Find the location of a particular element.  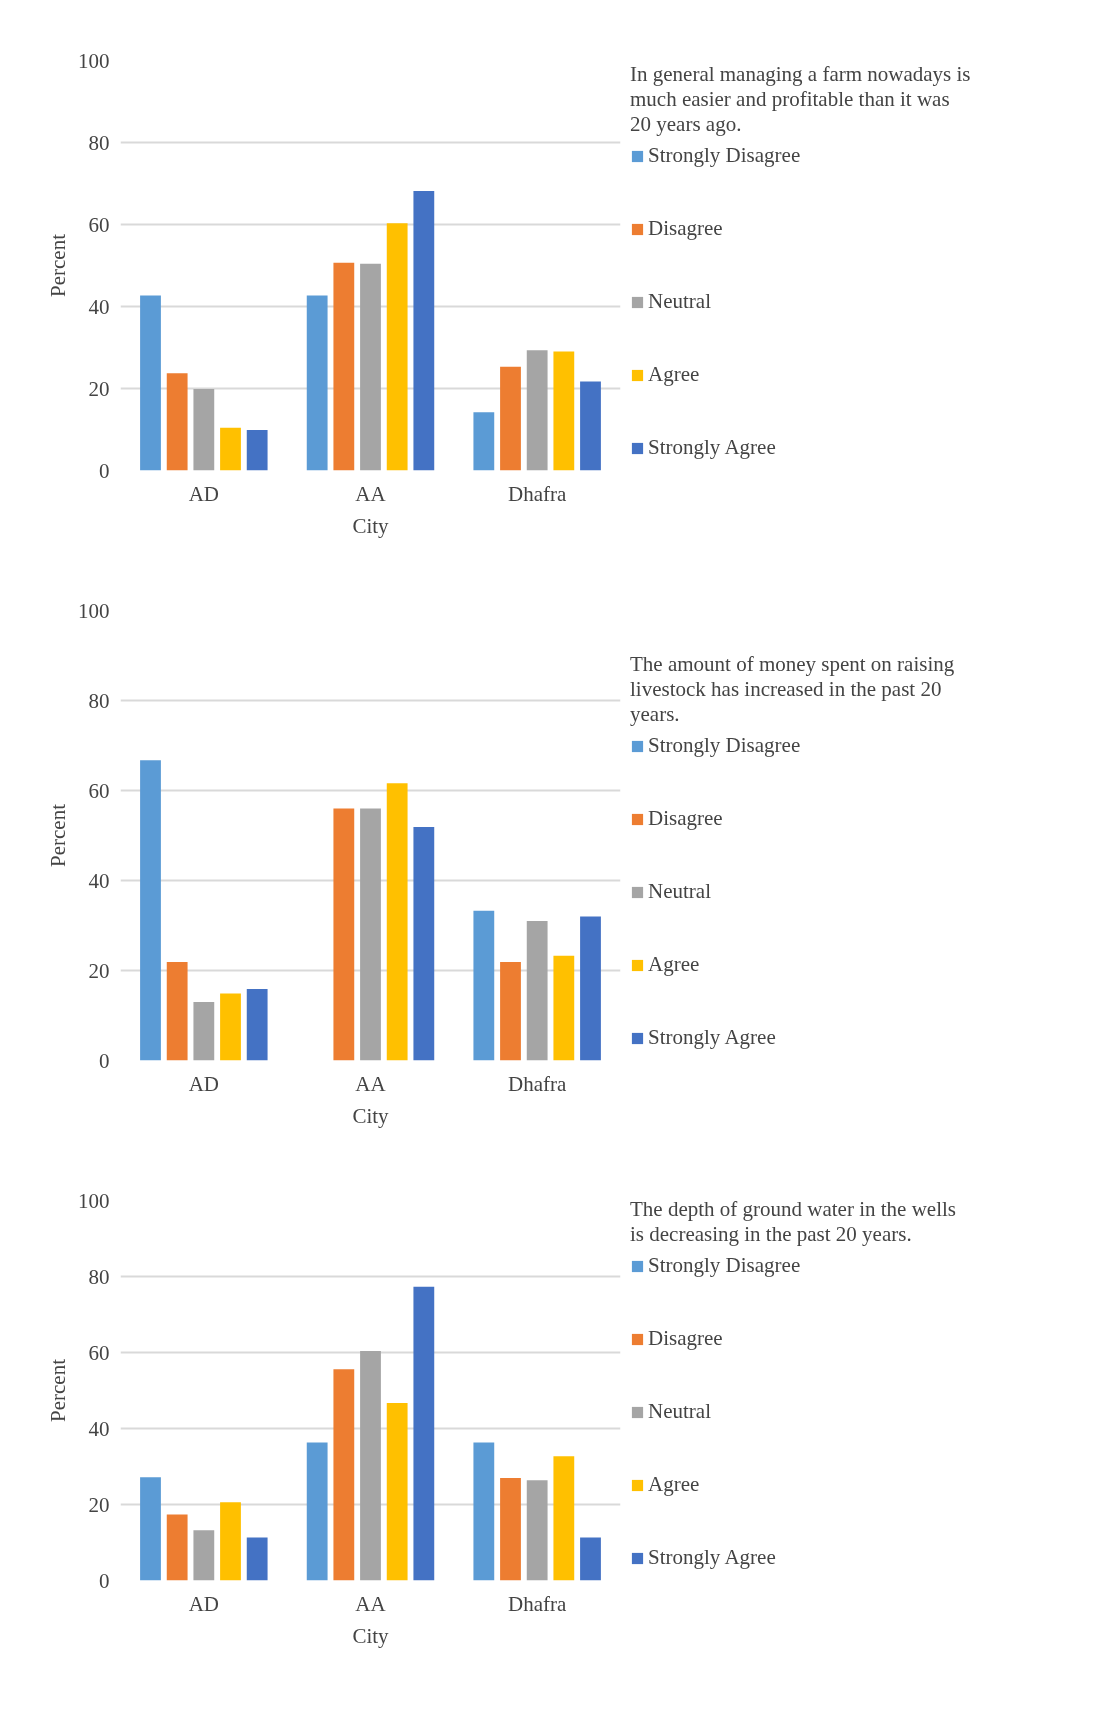

text: The amount of money spent on raising livestock has increased in the past 20 years. is located at coordinates (792, 689).